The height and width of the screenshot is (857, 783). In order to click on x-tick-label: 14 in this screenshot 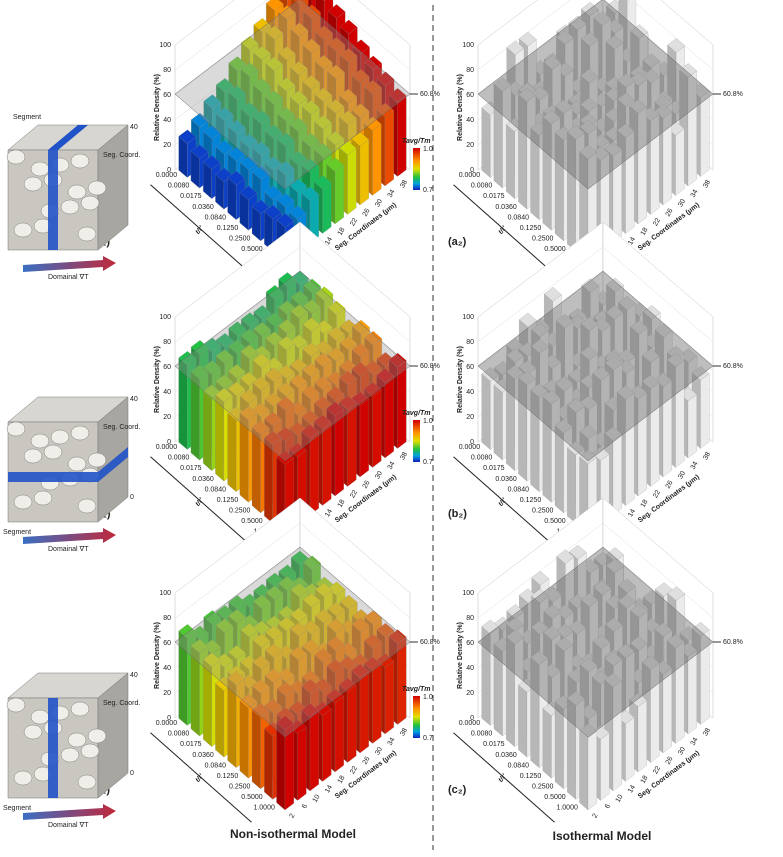, I will do `click(329, 241)`.